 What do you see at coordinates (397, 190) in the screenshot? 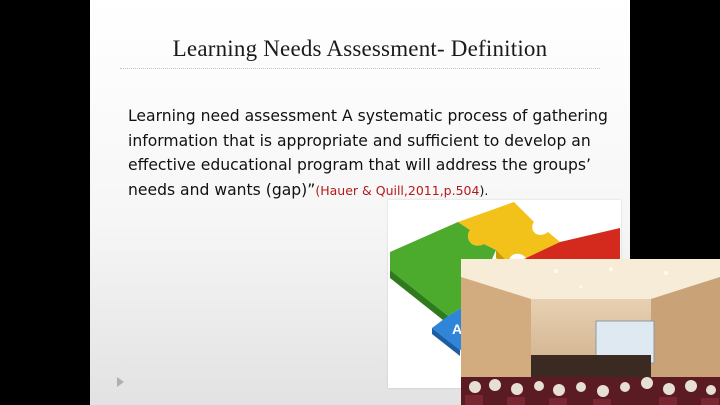
I see `citation: (Hauer & Quill,2011,p.504` at bounding box center [397, 190].